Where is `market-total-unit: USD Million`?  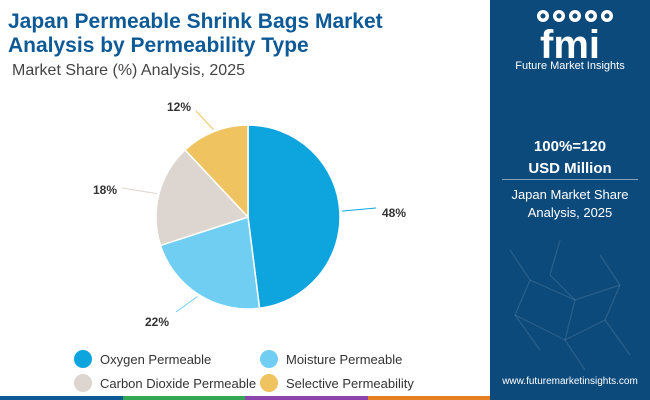 market-total-unit: USD Million is located at coordinates (570, 168).